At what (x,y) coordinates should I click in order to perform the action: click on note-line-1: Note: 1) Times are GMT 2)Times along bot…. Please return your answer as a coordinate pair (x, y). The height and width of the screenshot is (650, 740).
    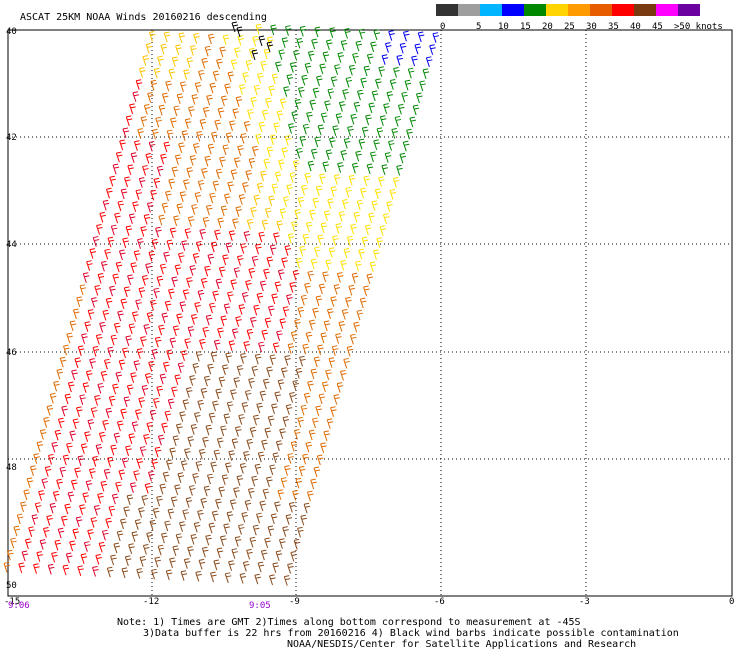
    Looking at the image, I should click on (349, 622).